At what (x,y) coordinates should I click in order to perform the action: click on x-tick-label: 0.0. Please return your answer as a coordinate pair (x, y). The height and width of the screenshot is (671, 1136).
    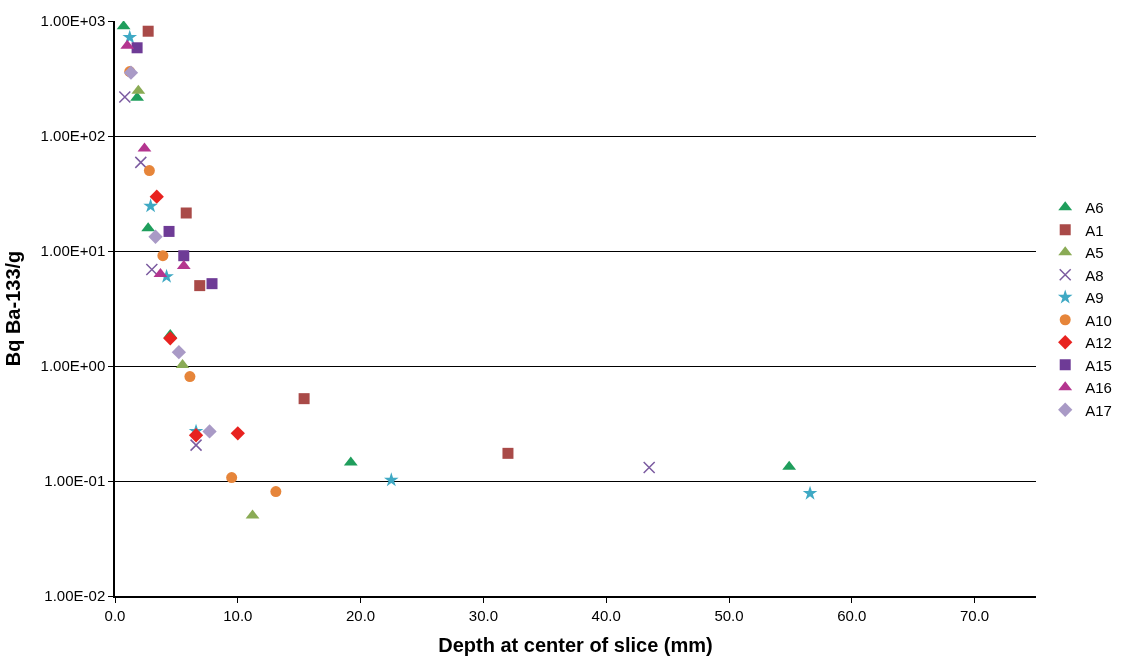
    Looking at the image, I should click on (115, 615).